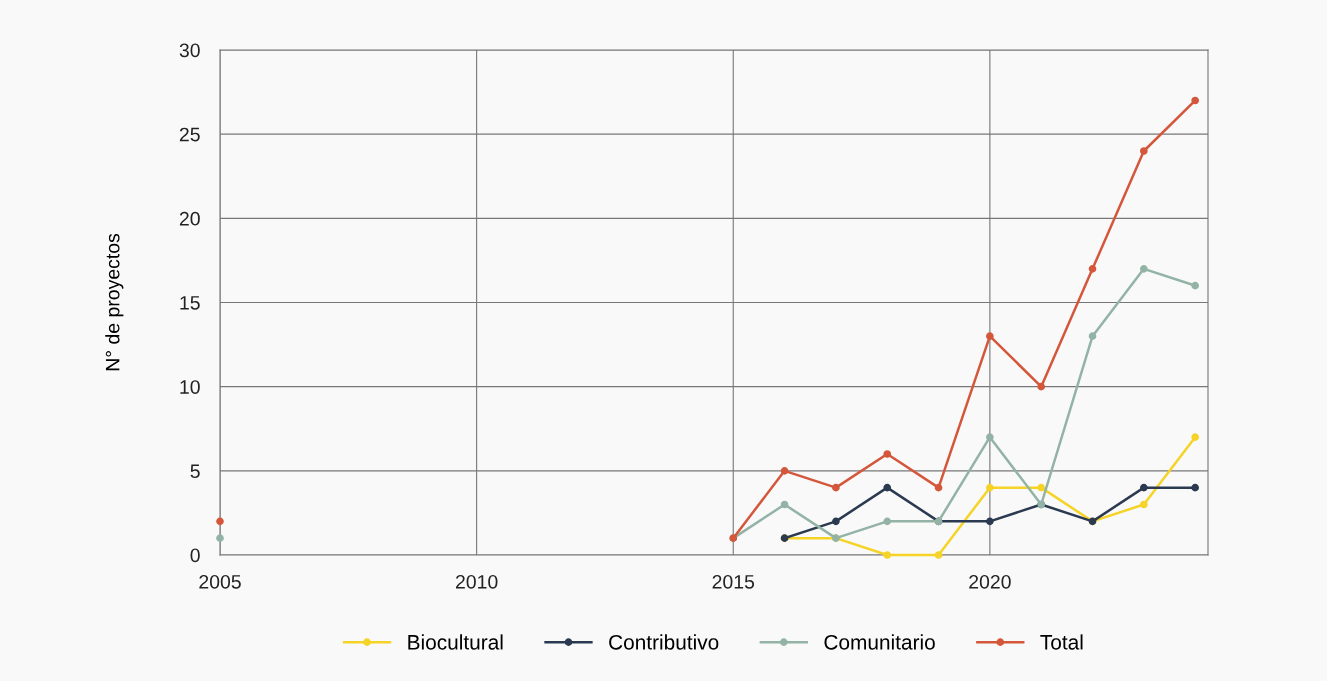  What do you see at coordinates (455, 642) in the screenshot?
I see `legend-label: Biocultural` at bounding box center [455, 642].